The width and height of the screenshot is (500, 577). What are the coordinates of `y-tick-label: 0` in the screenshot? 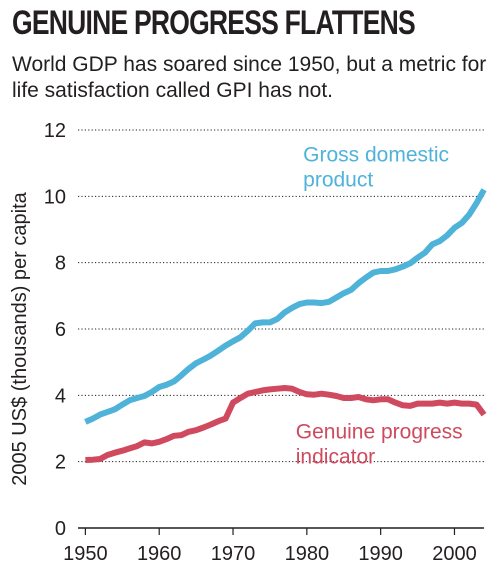 It's located at (60, 529).